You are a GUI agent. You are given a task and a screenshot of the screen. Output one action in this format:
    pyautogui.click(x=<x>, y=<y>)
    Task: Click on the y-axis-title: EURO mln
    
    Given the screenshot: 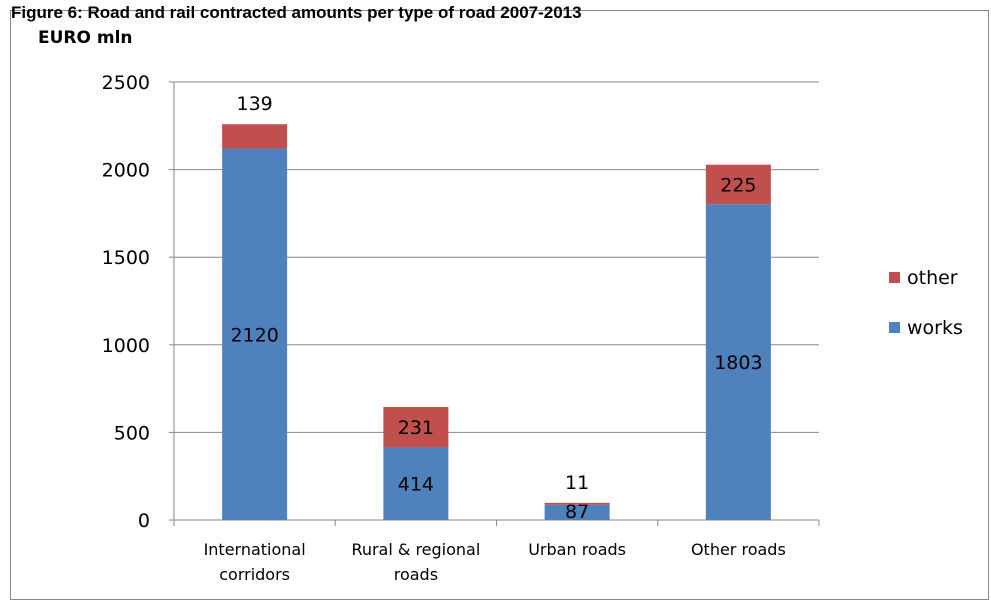 What is the action you would take?
    pyautogui.click(x=85, y=38)
    